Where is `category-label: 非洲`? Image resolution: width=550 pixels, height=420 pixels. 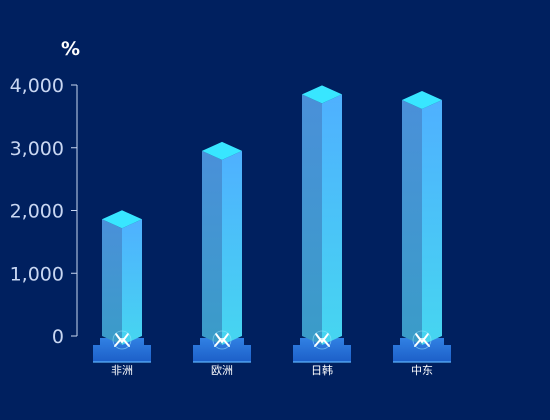 category-label: 非洲 is located at coordinates (122, 370).